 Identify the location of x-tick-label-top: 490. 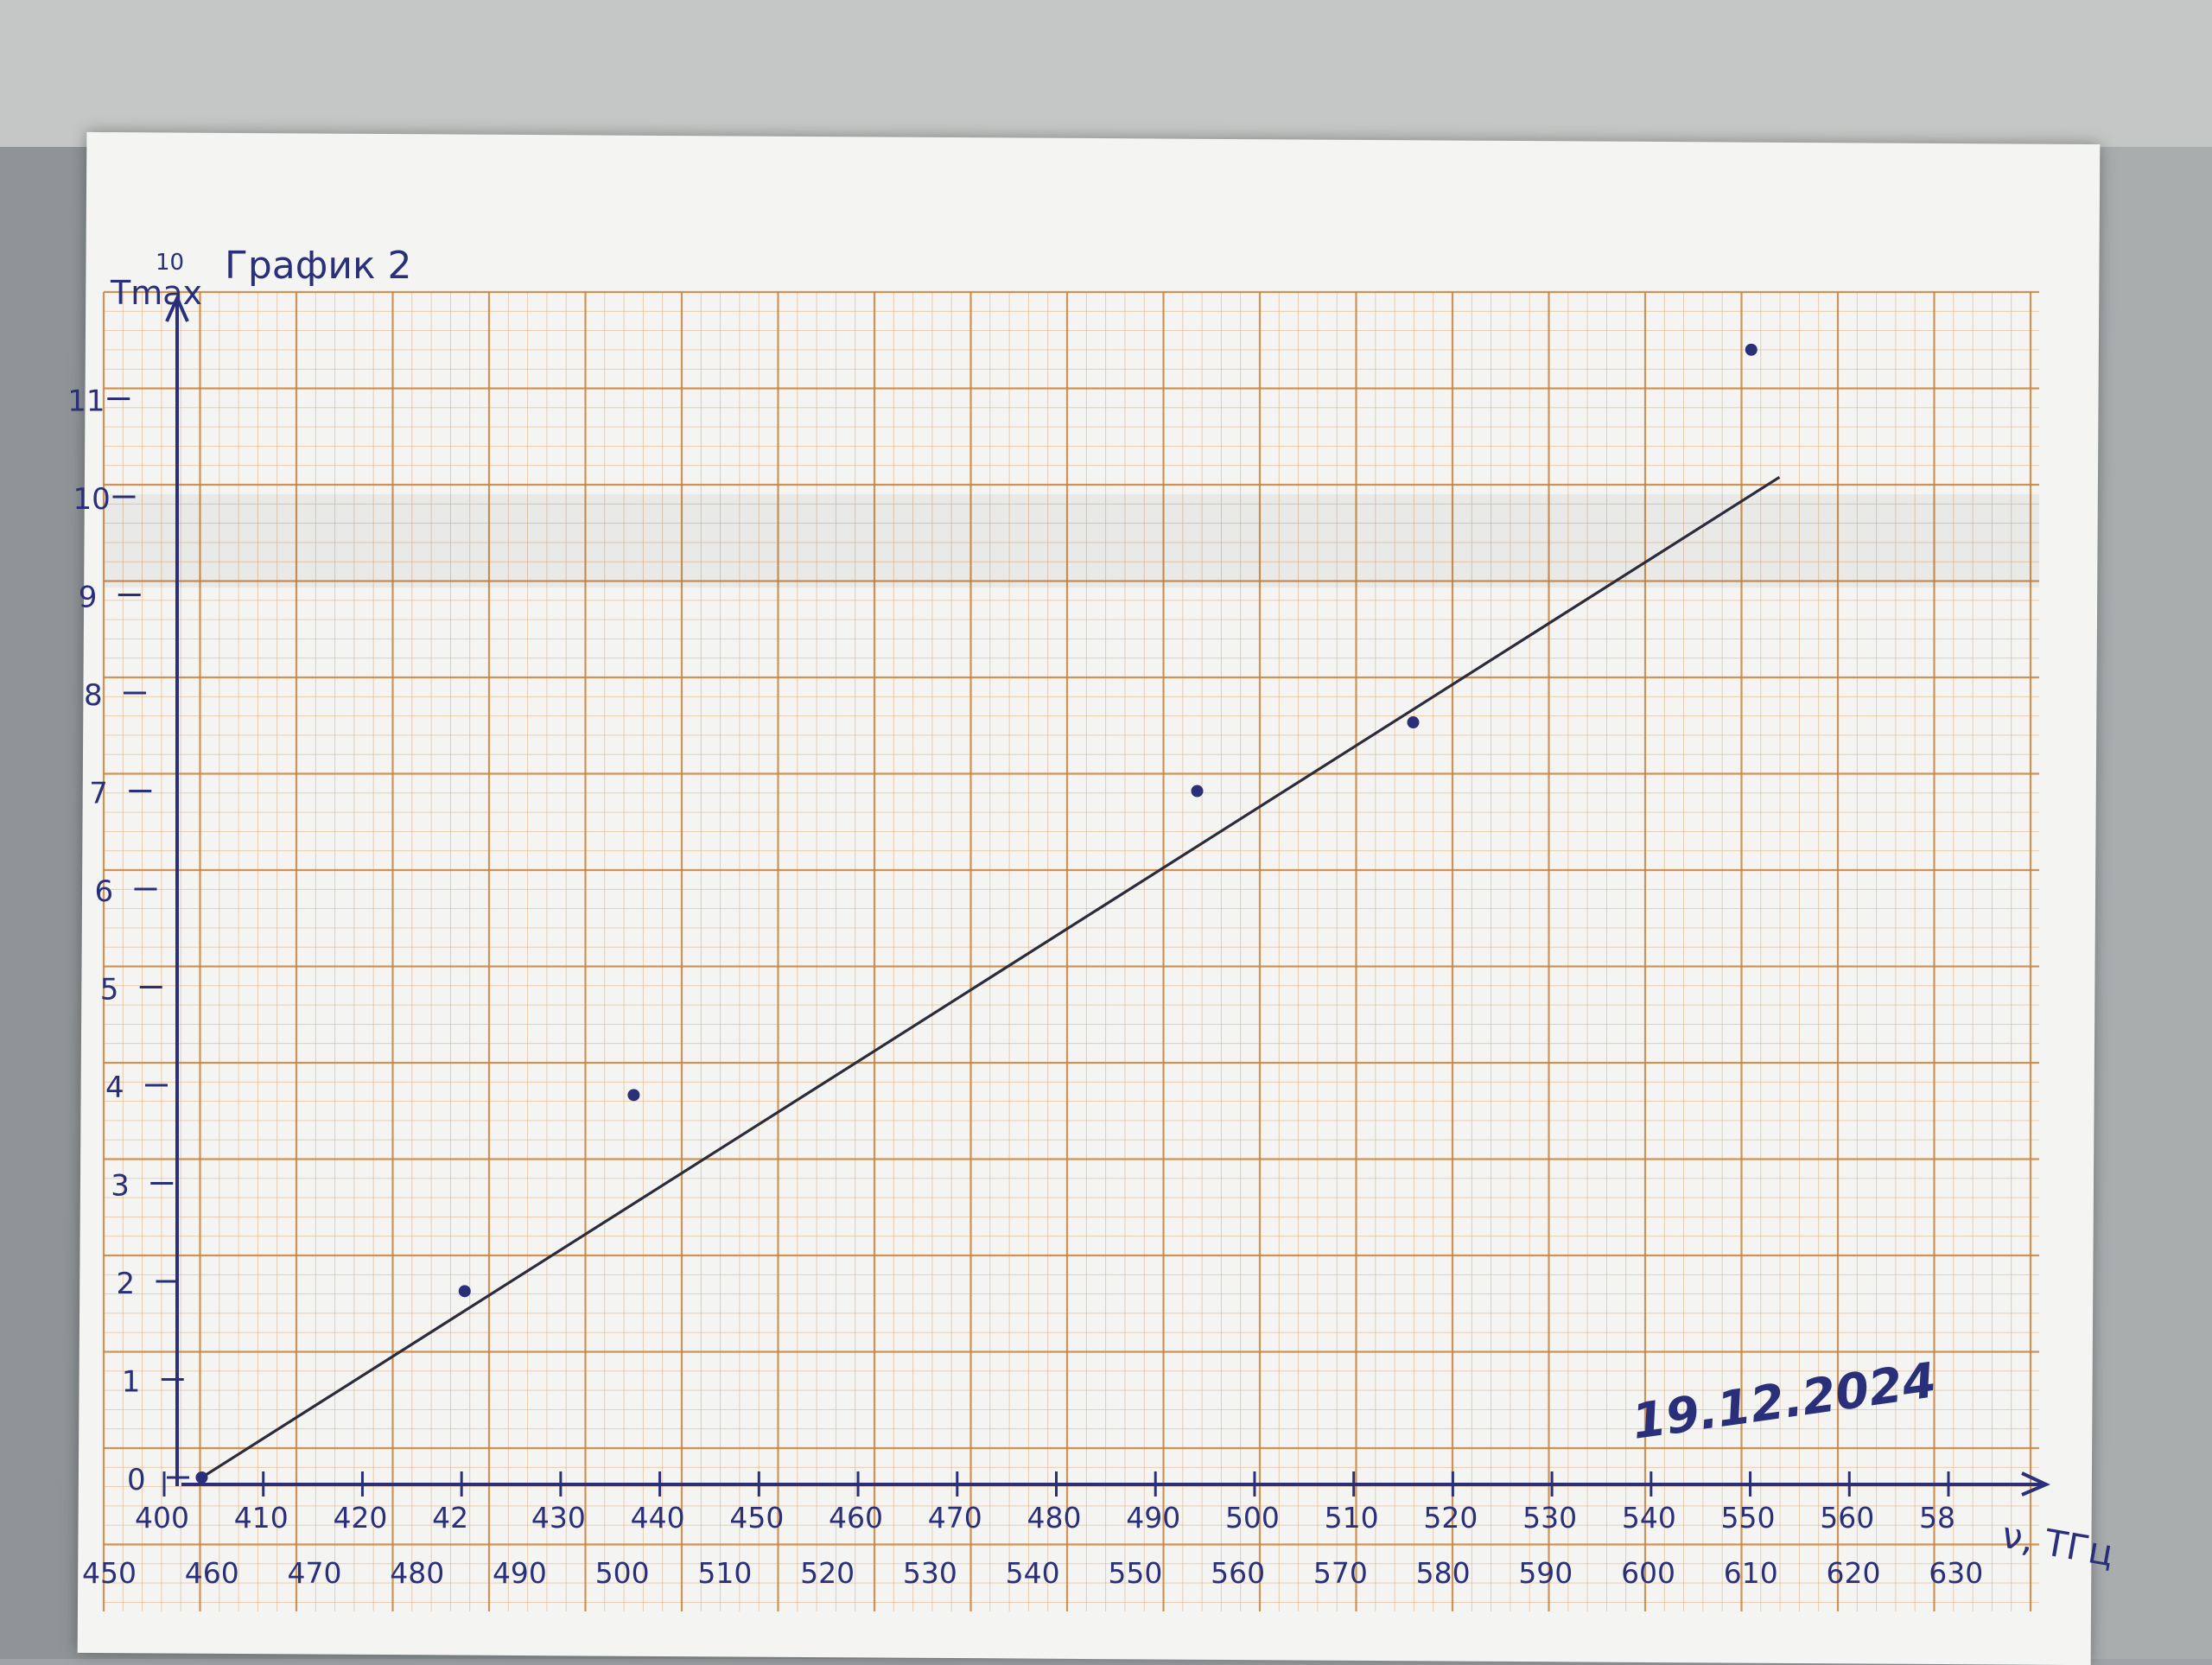
(1153, 1518).